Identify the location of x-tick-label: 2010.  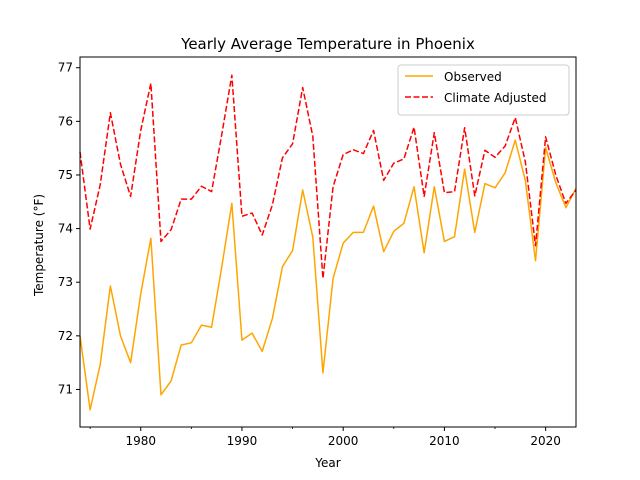
(444, 441).